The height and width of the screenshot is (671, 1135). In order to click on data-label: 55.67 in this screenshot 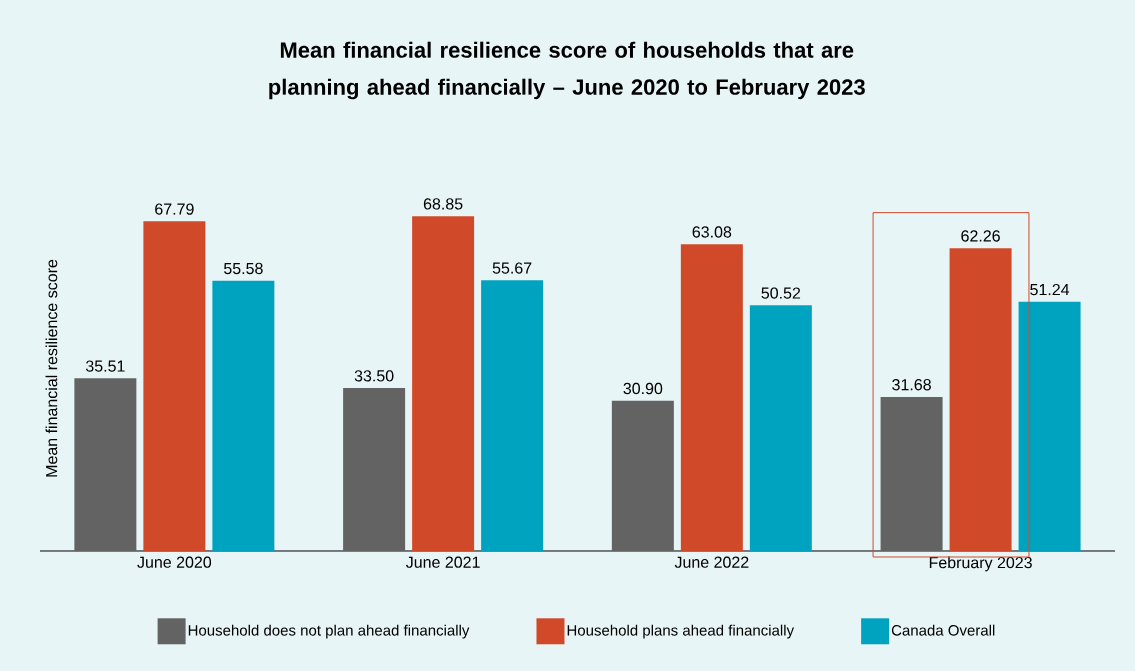, I will do `click(512, 268)`.